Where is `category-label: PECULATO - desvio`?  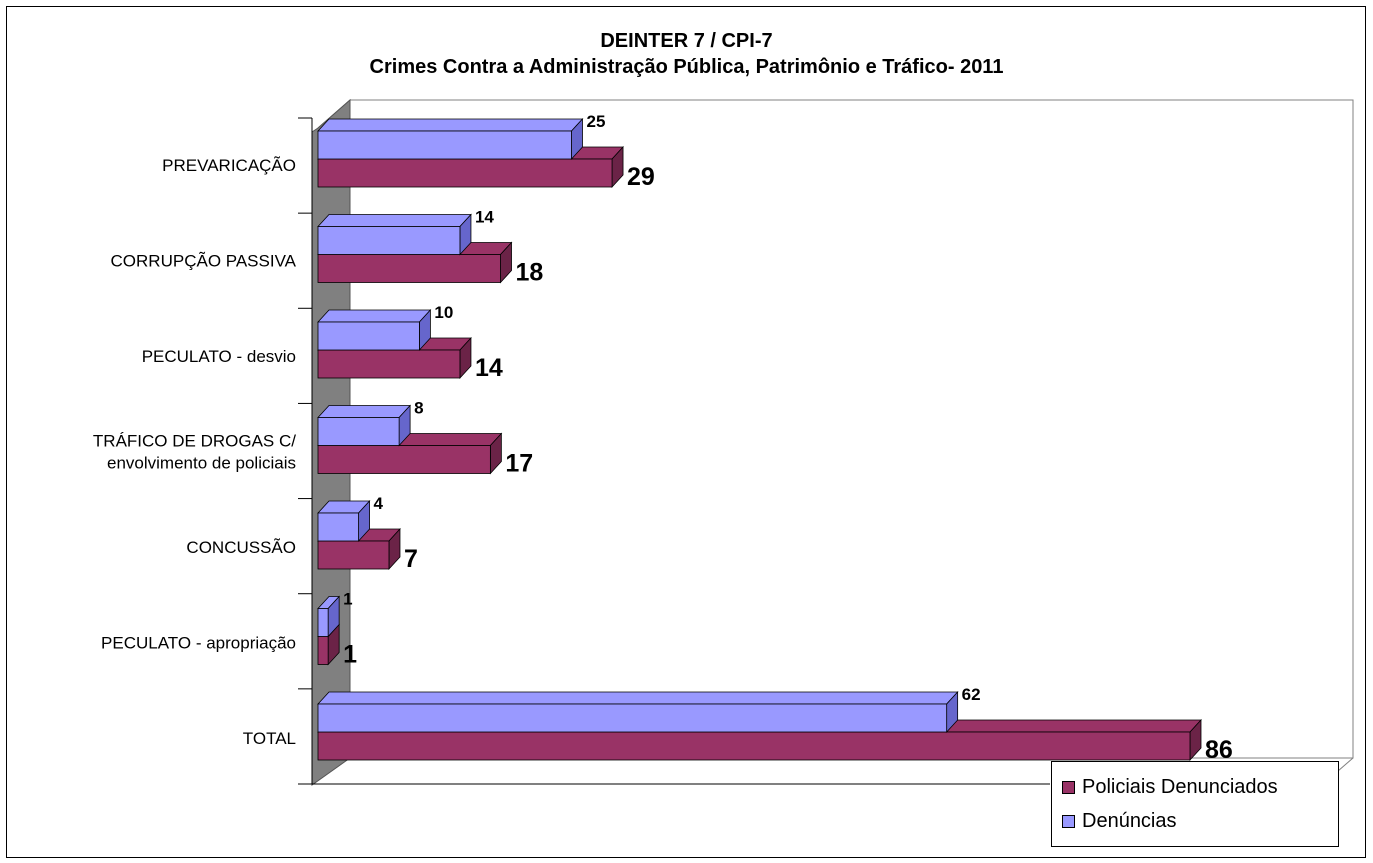
category-label: PECULATO - desvio is located at coordinates (219, 356).